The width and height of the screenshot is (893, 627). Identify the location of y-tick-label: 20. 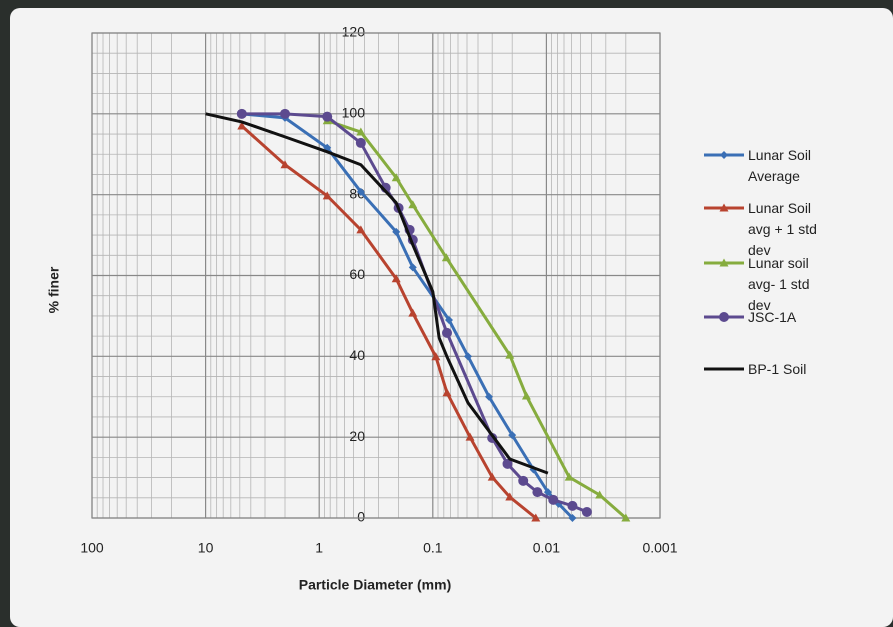
(357, 436).